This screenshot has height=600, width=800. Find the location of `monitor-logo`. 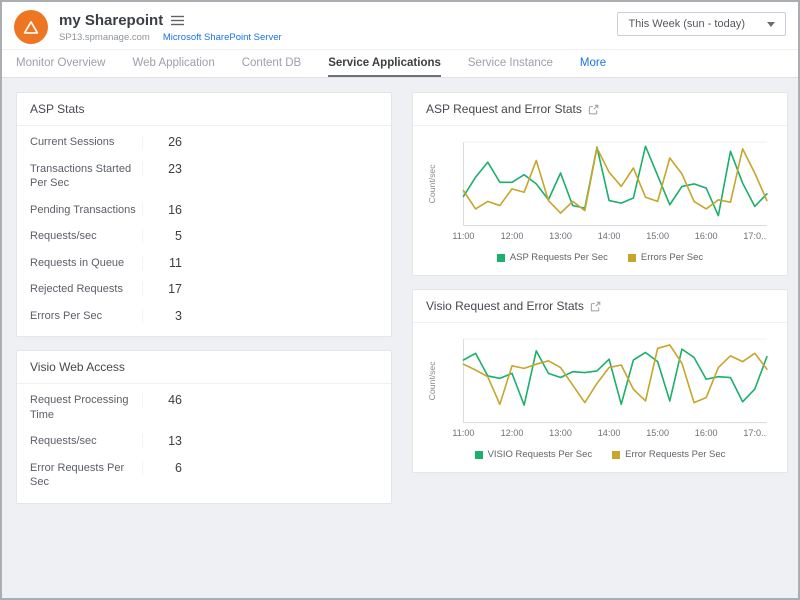

monitor-logo is located at coordinates (31, 27).